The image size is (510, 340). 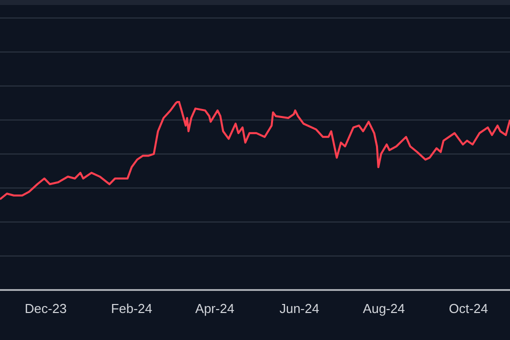 What do you see at coordinates (214, 308) in the screenshot?
I see `x-tick-label: Apr-24` at bounding box center [214, 308].